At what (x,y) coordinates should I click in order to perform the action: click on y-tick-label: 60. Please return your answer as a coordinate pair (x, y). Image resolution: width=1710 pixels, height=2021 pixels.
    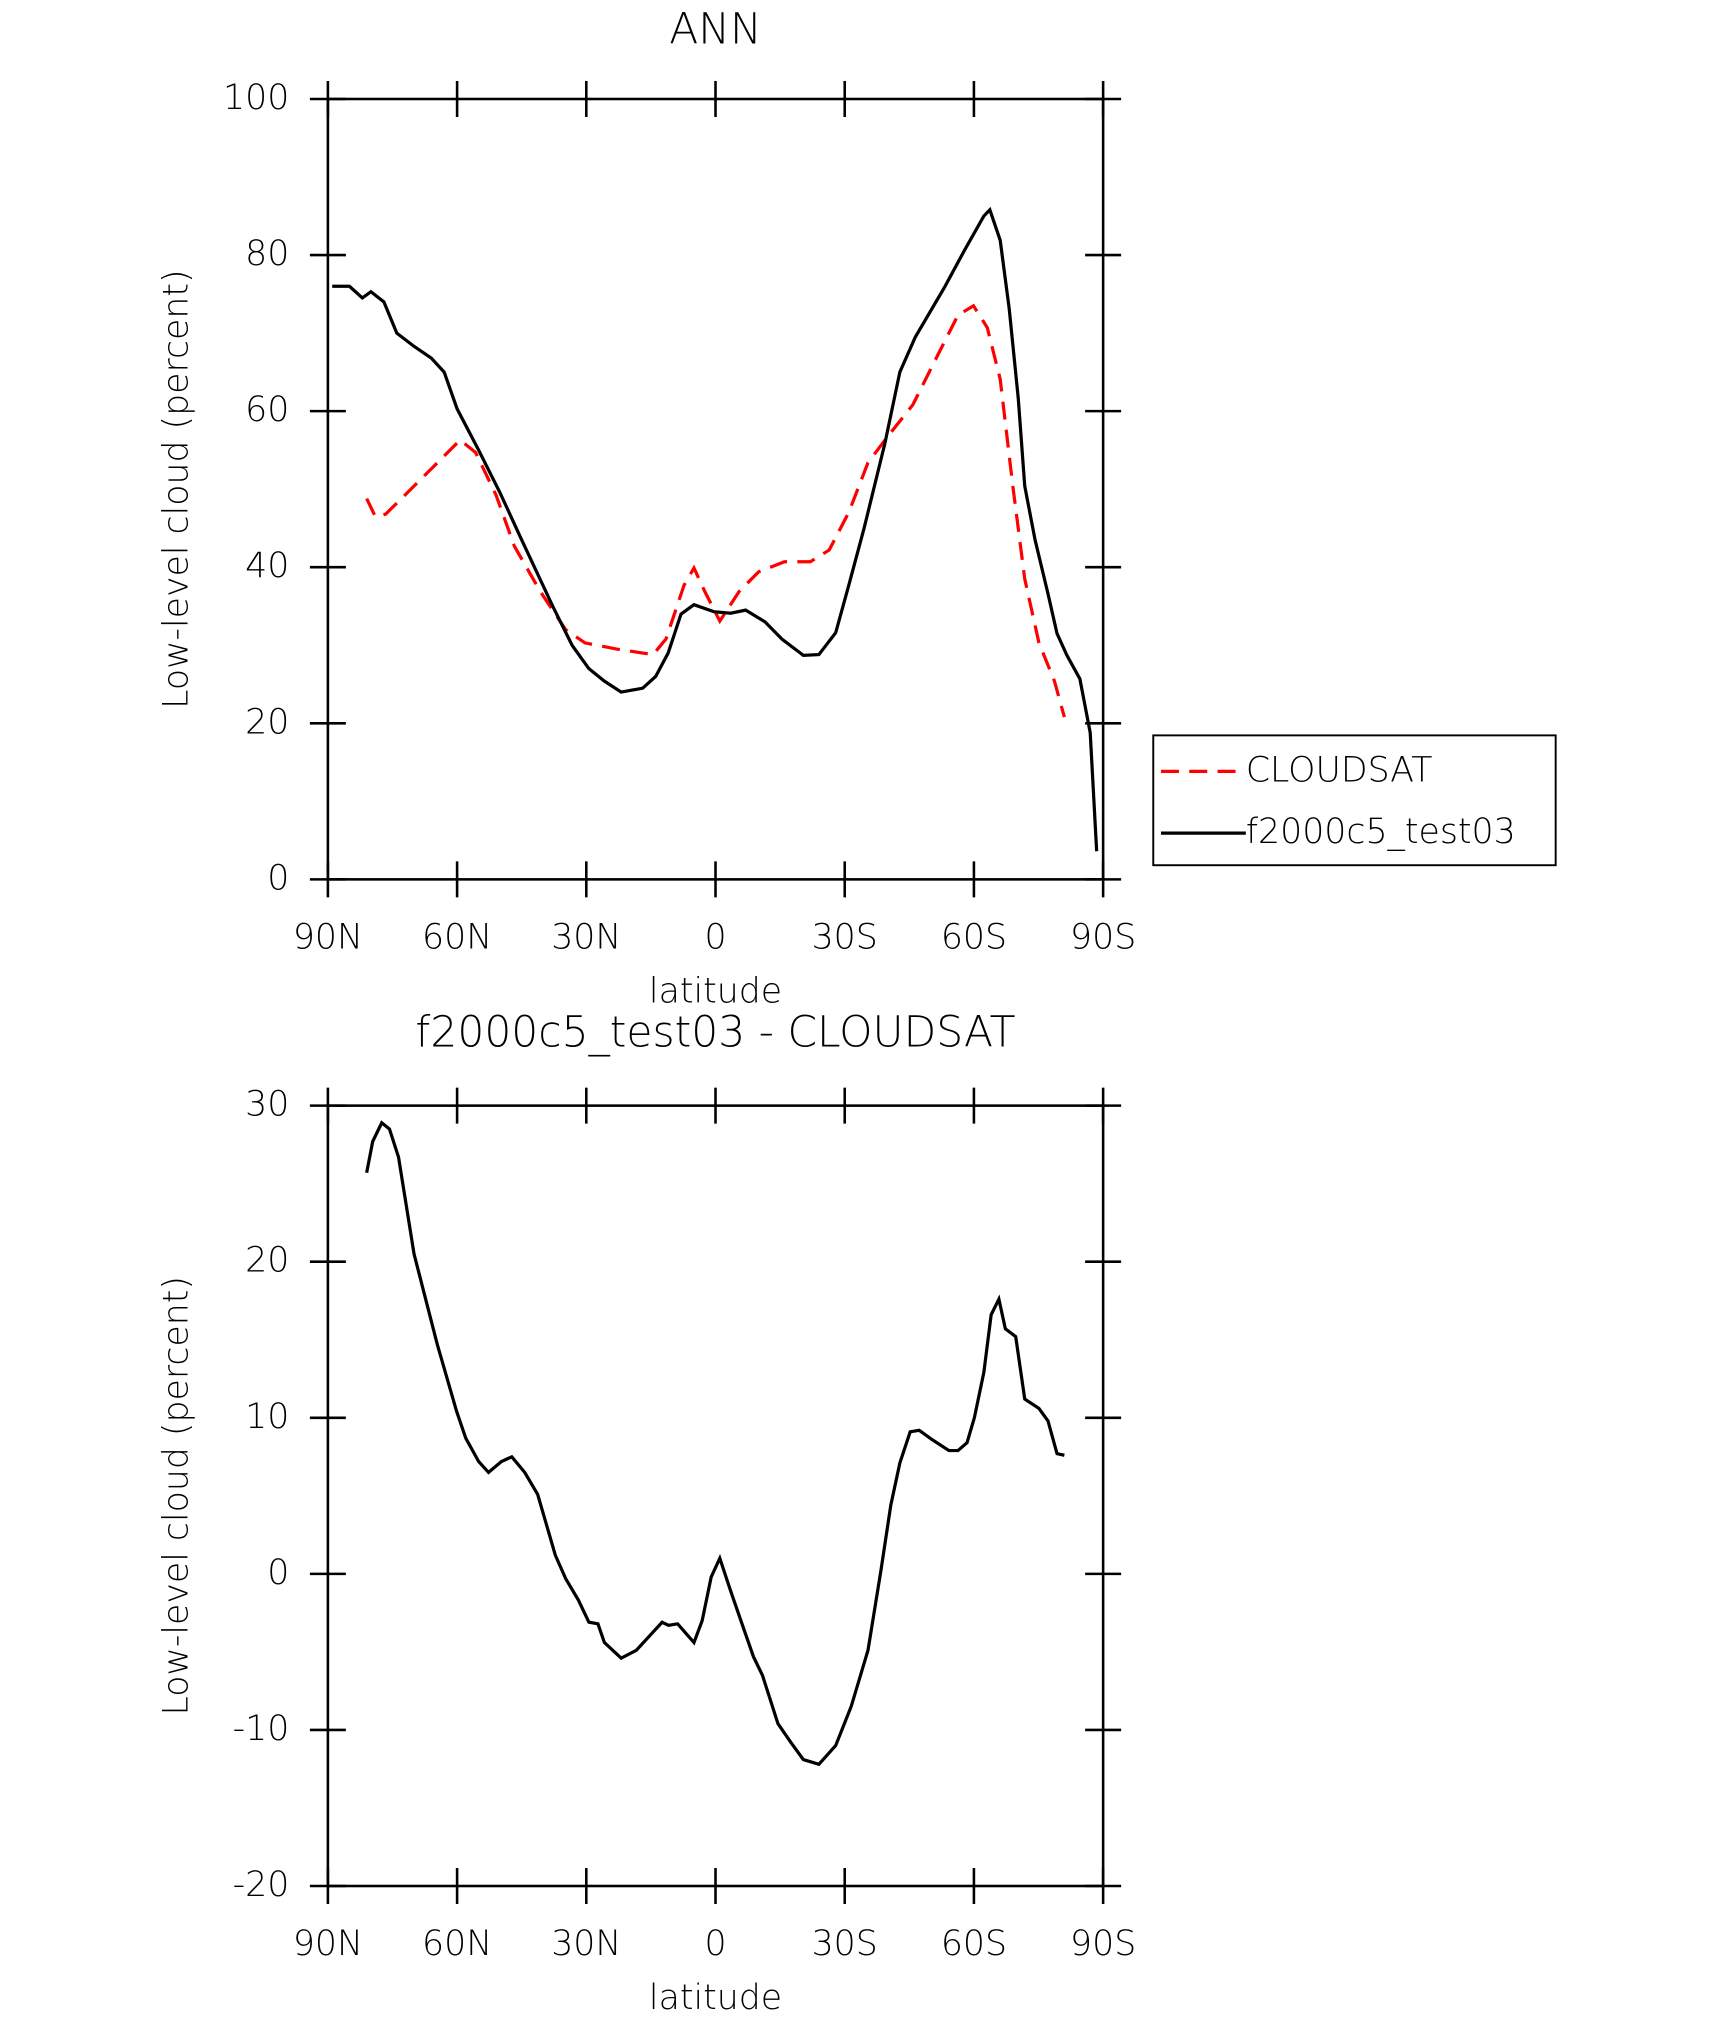
    Looking at the image, I should click on (267, 410).